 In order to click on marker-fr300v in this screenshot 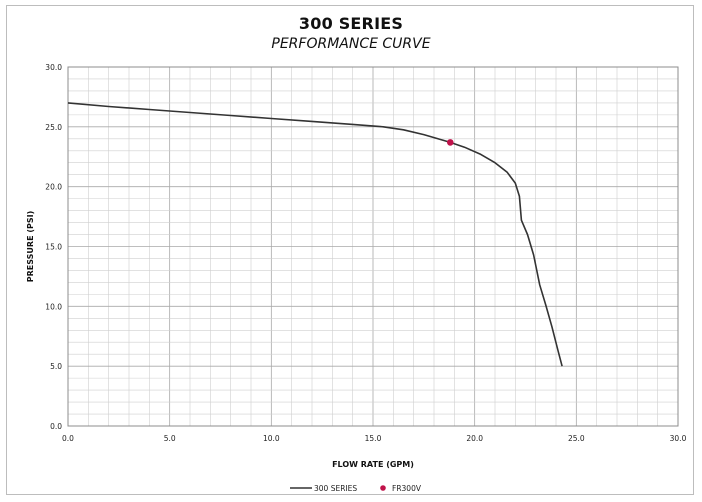, I will do `click(450, 142)`.